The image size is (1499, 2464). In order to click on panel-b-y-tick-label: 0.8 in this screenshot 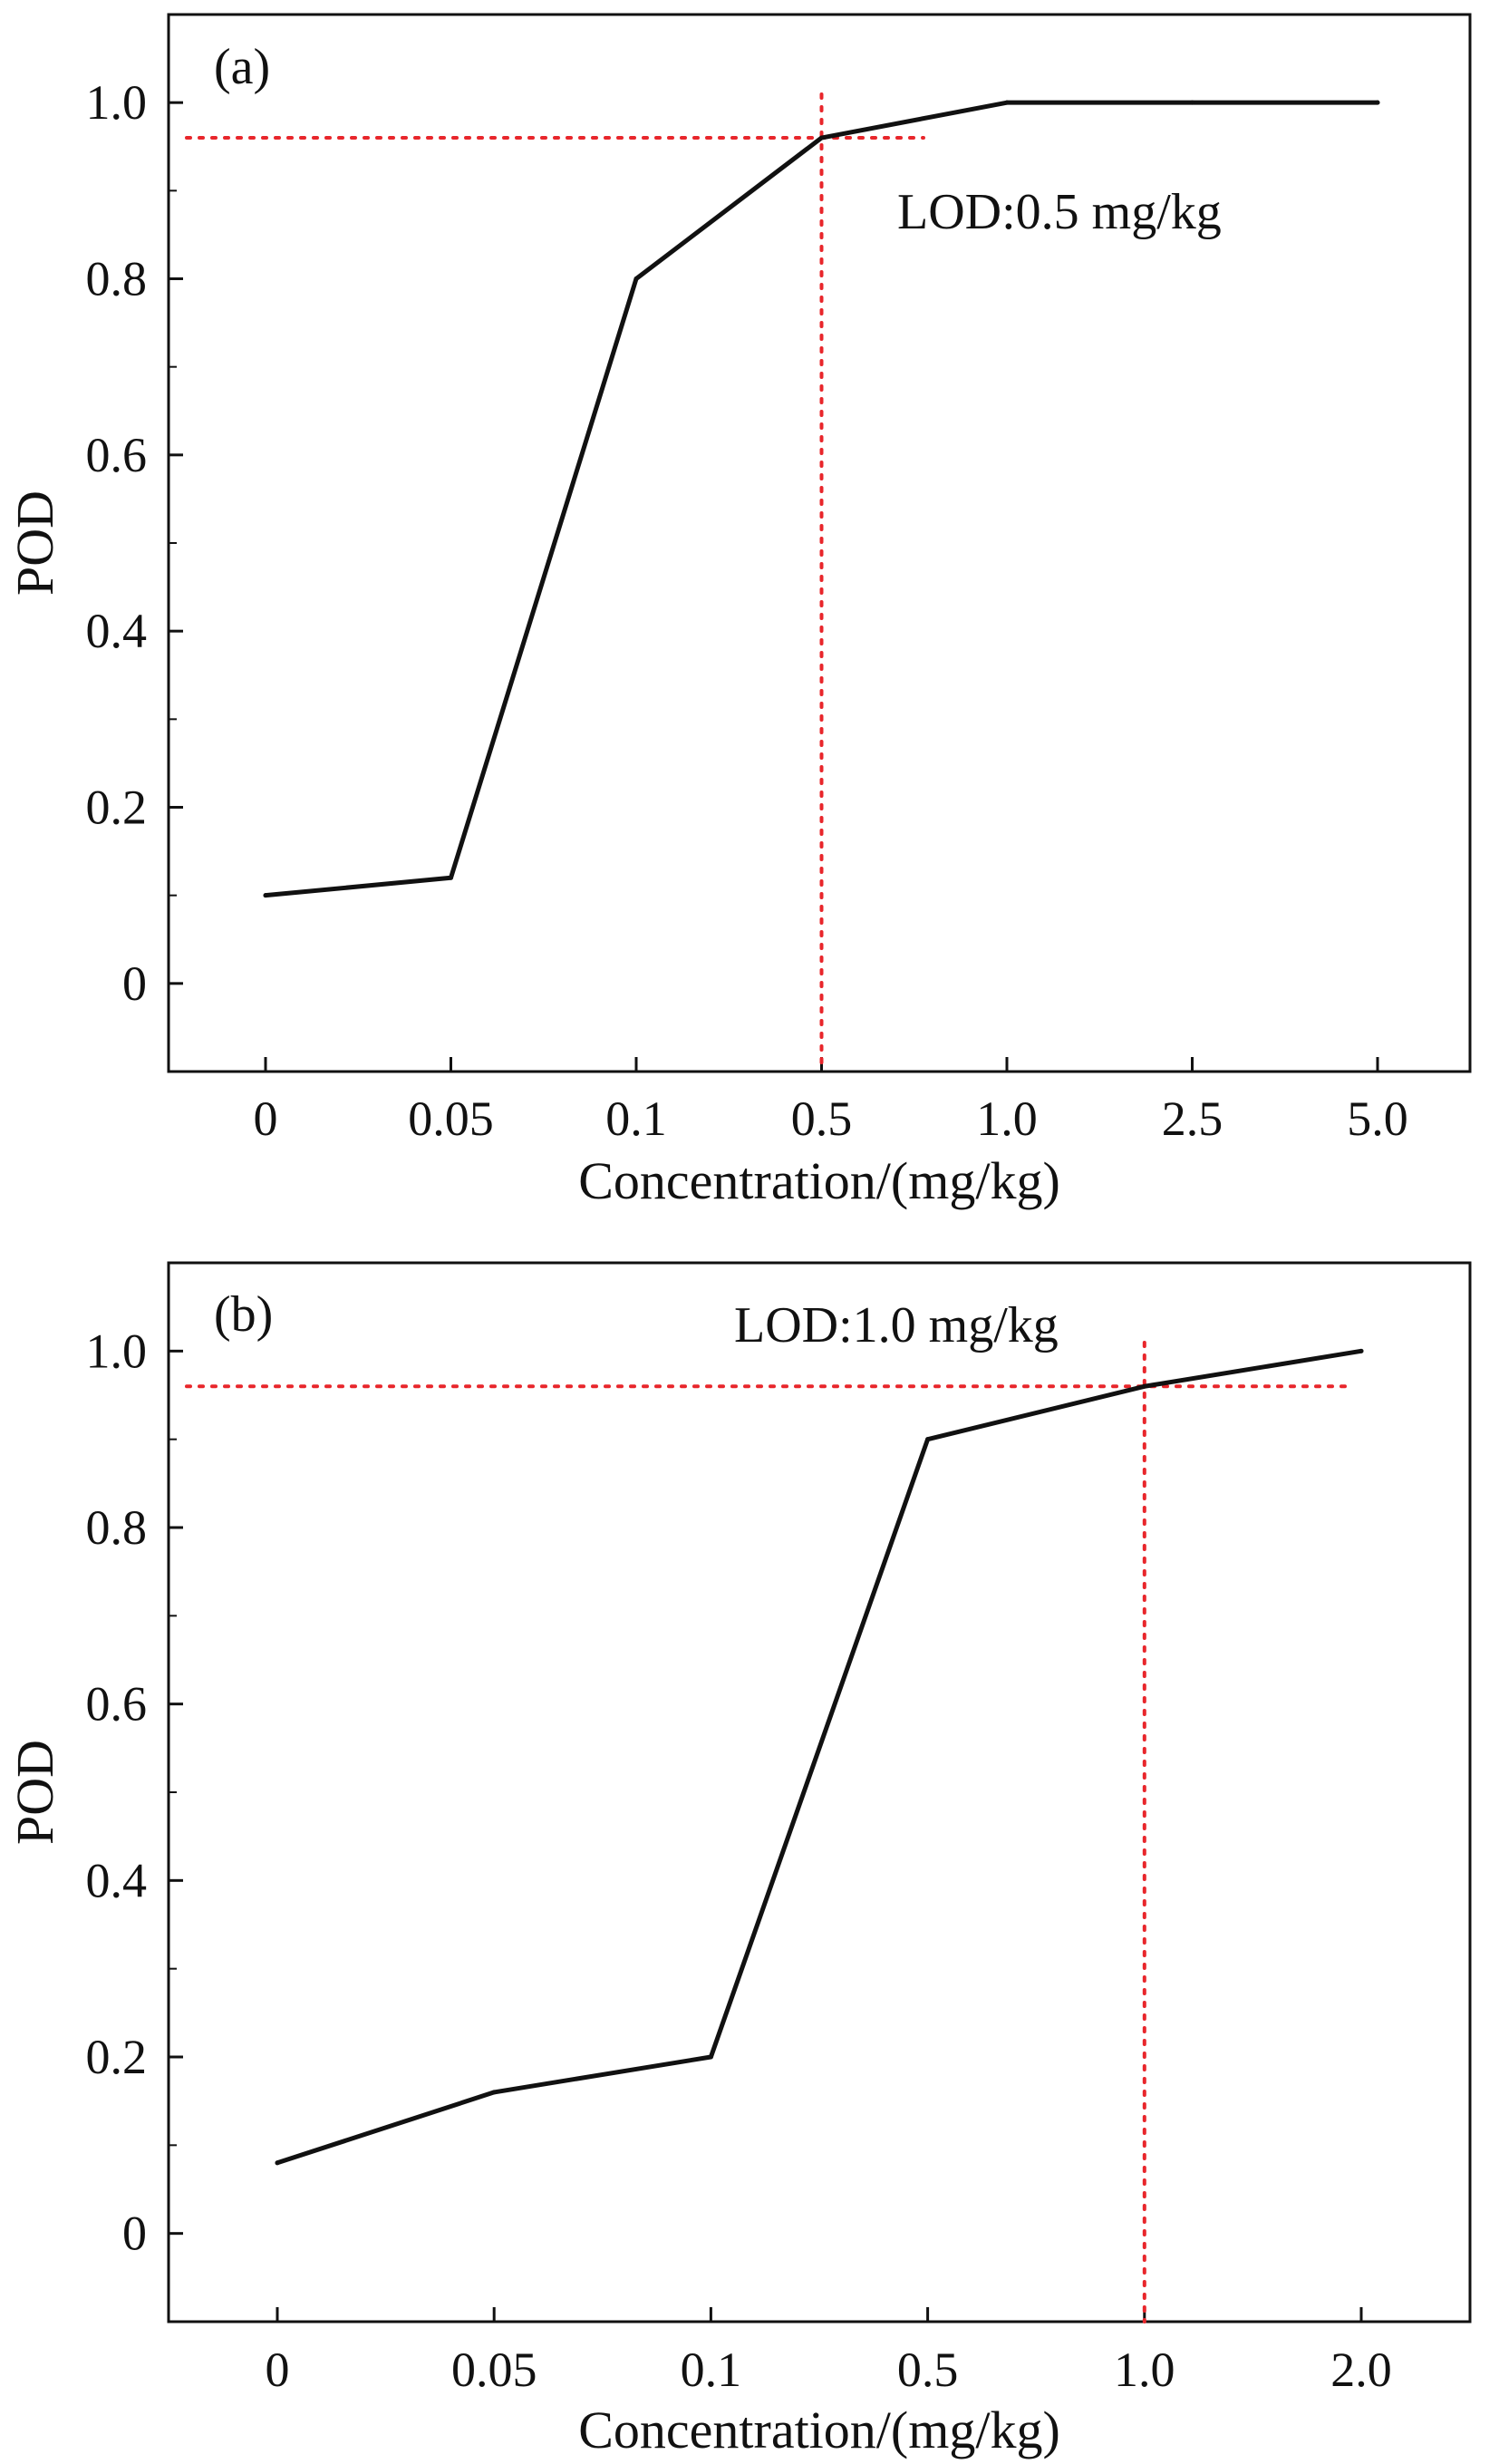, I will do `click(117, 1527)`.